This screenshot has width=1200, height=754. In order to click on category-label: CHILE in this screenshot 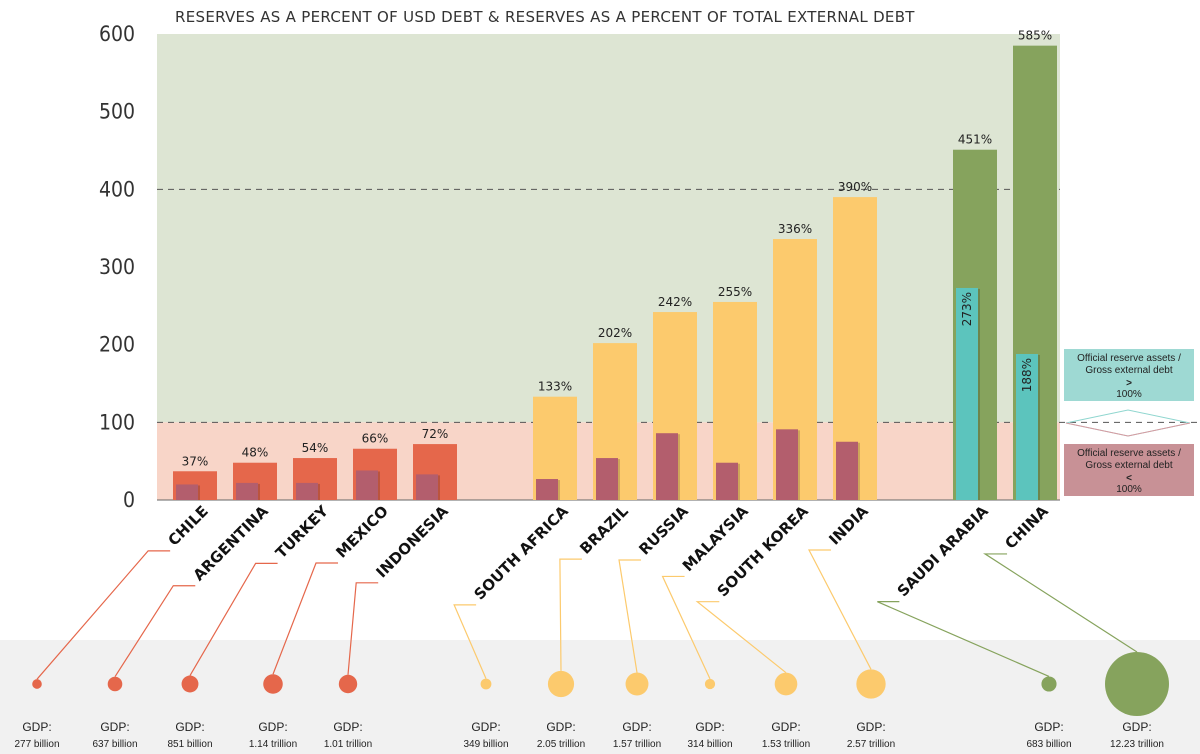, I will do `click(187, 525)`.